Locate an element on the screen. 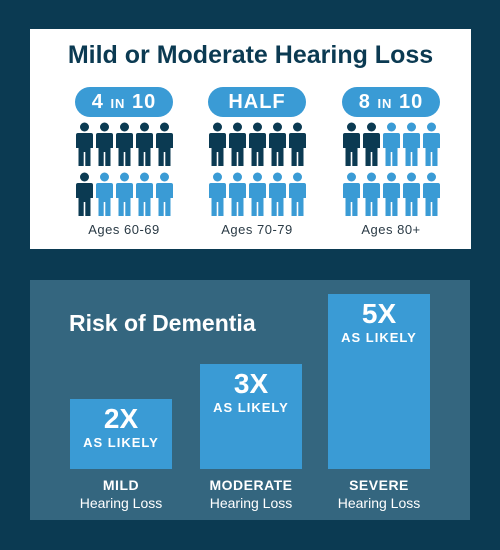  age-group-60-69: 4 IN 10 Ages 60-69 is located at coordinates (124, 162).